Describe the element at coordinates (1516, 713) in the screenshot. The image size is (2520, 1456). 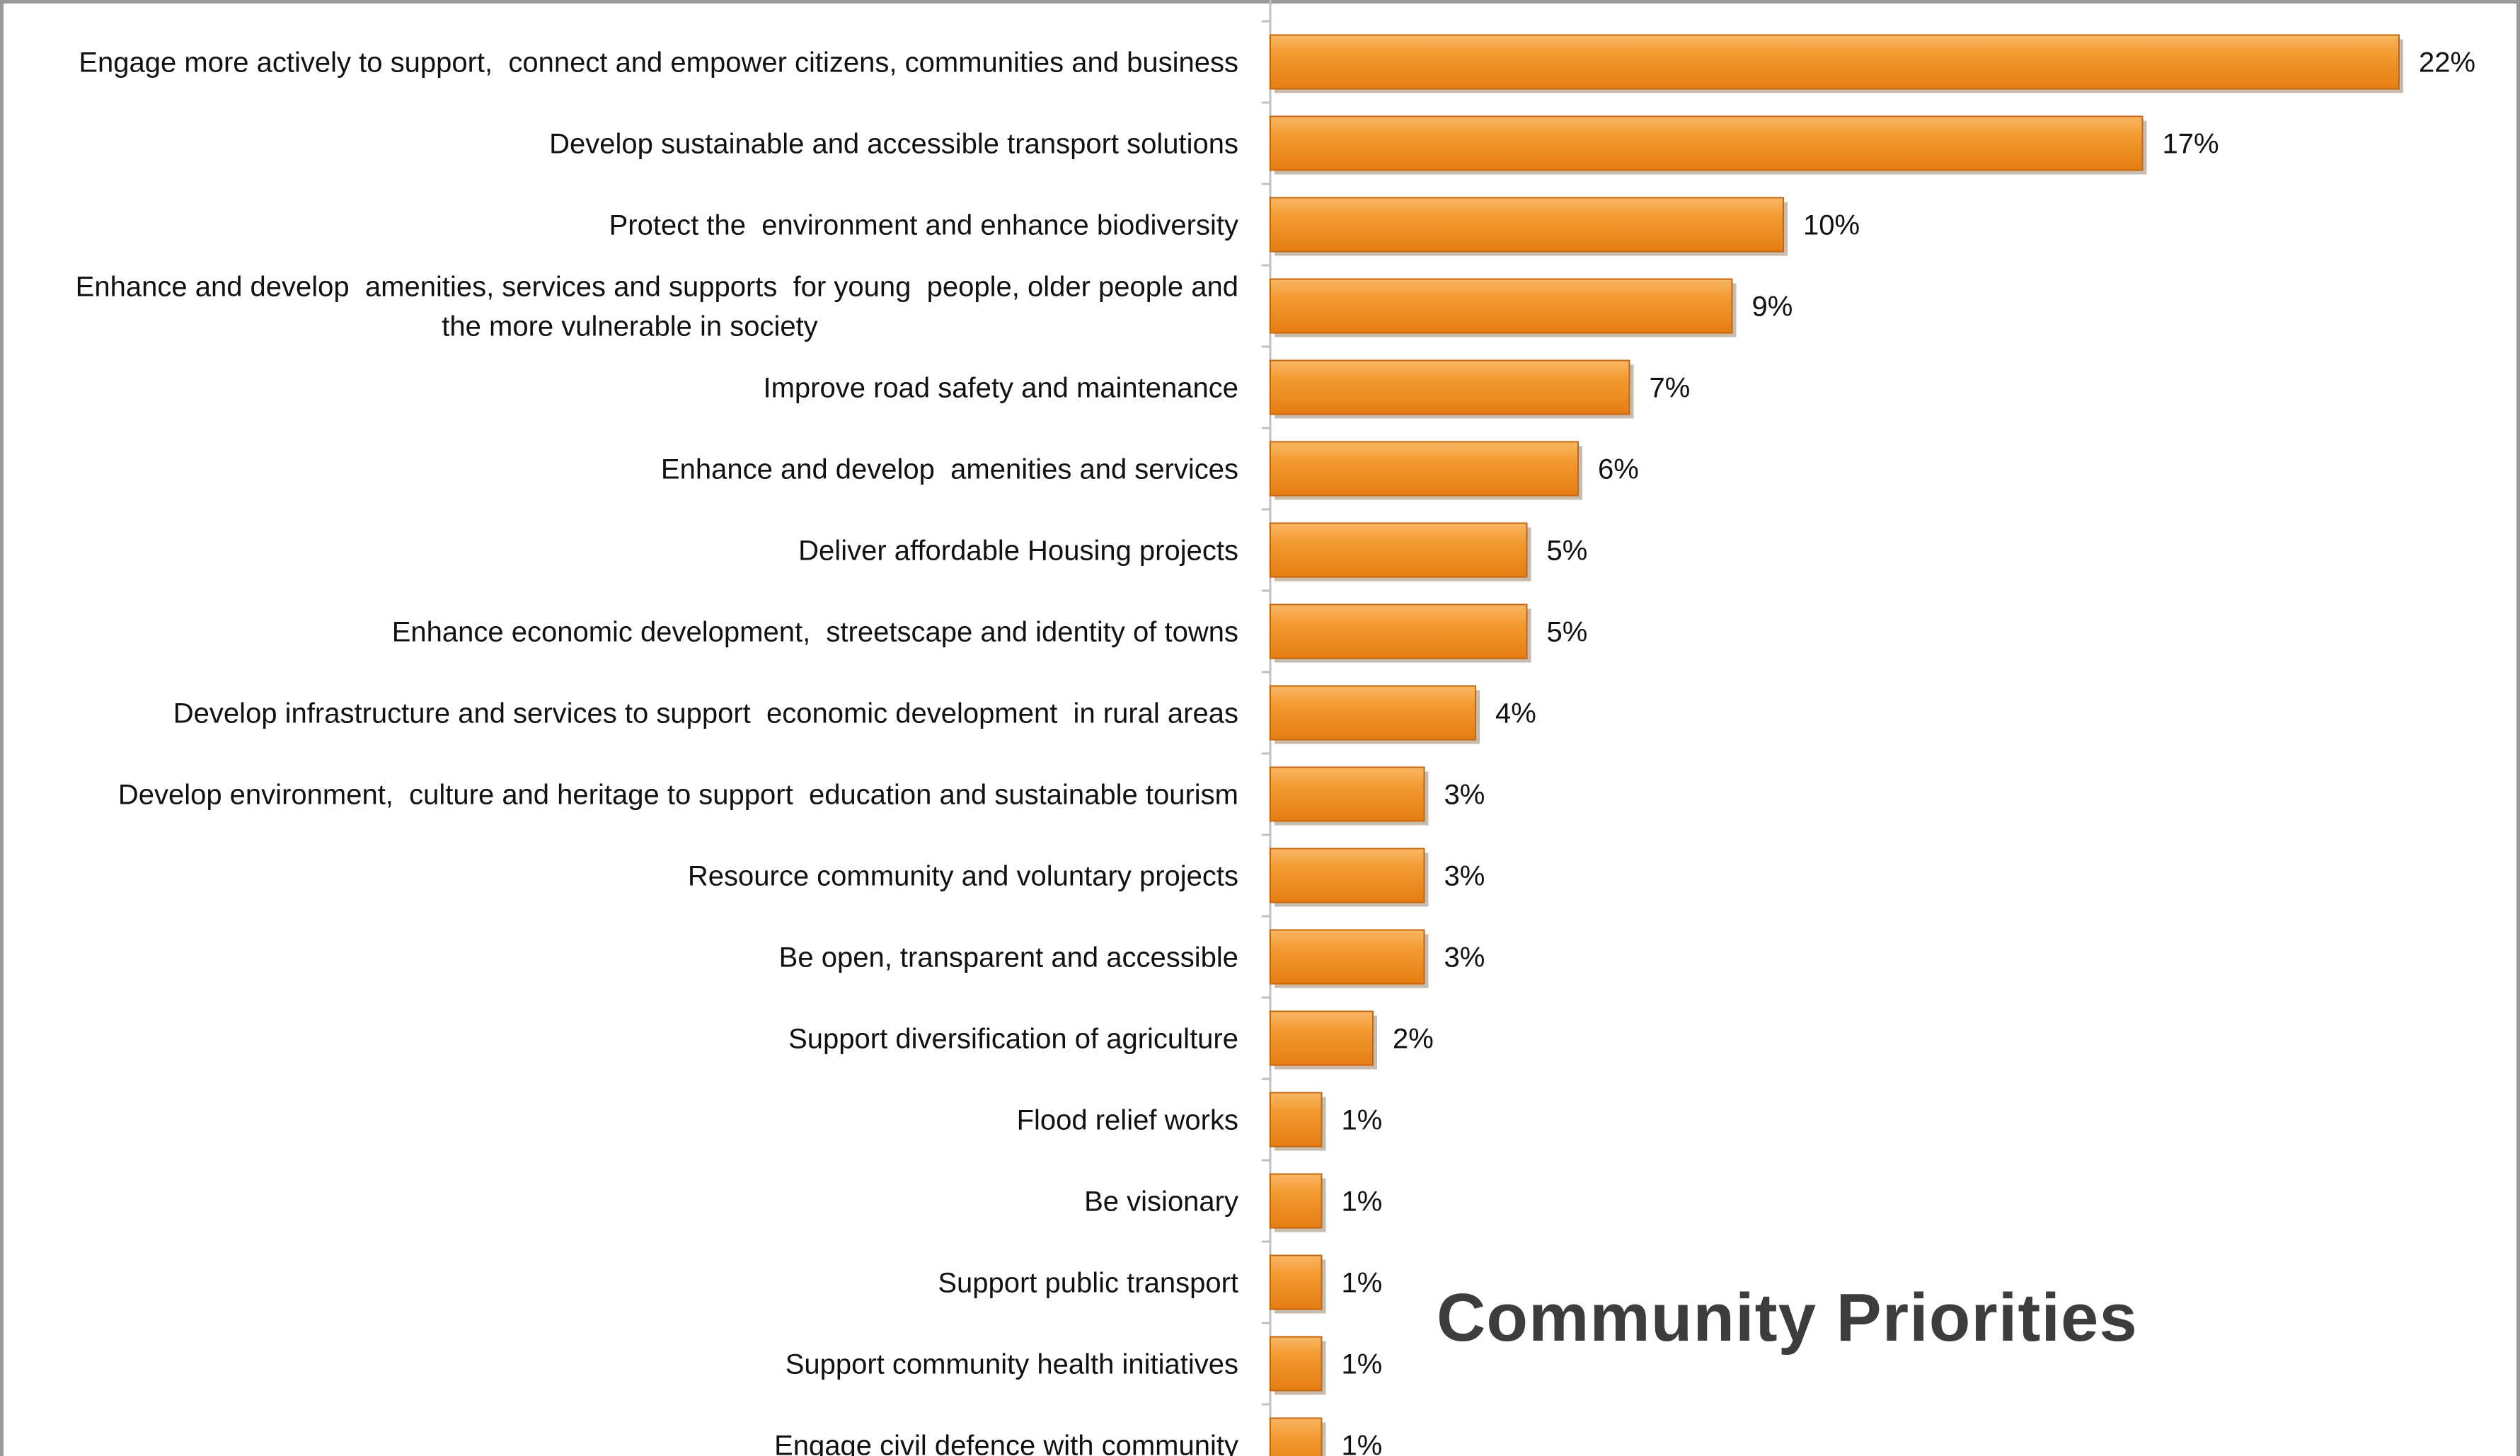
I see `value-label: 4%` at that location.